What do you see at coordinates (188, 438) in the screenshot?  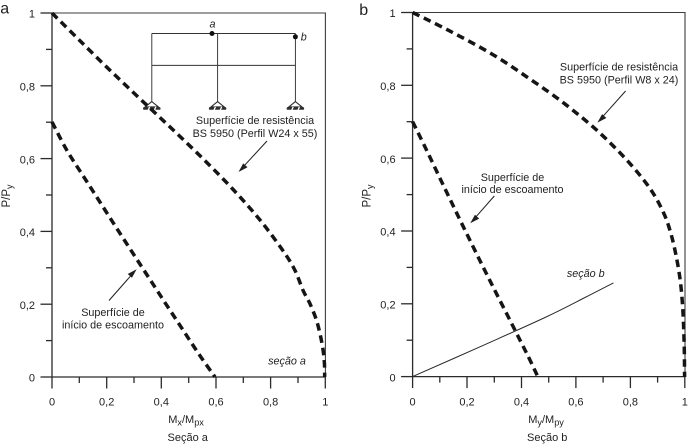 I see `svg-text: Seção a` at bounding box center [188, 438].